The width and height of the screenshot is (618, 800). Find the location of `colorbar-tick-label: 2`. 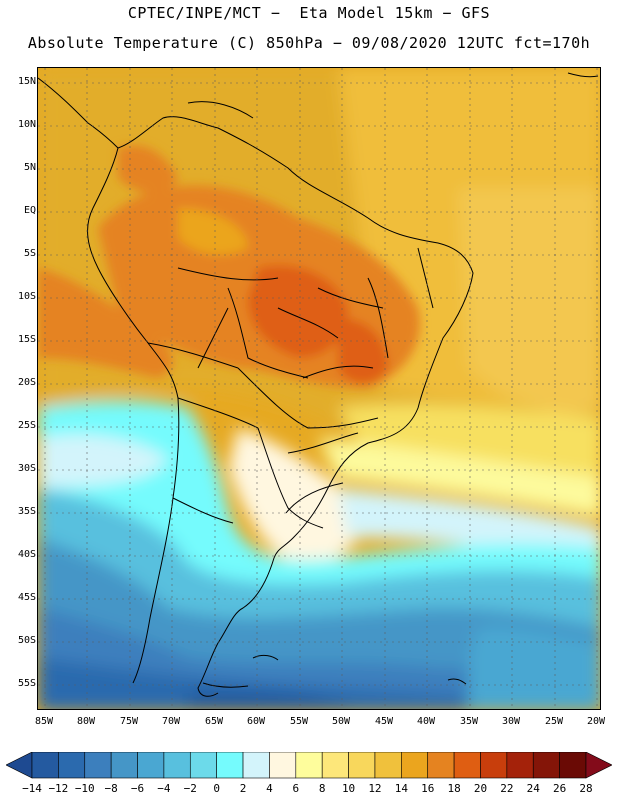

colorbar-tick-label: 2 is located at coordinates (243, 788).